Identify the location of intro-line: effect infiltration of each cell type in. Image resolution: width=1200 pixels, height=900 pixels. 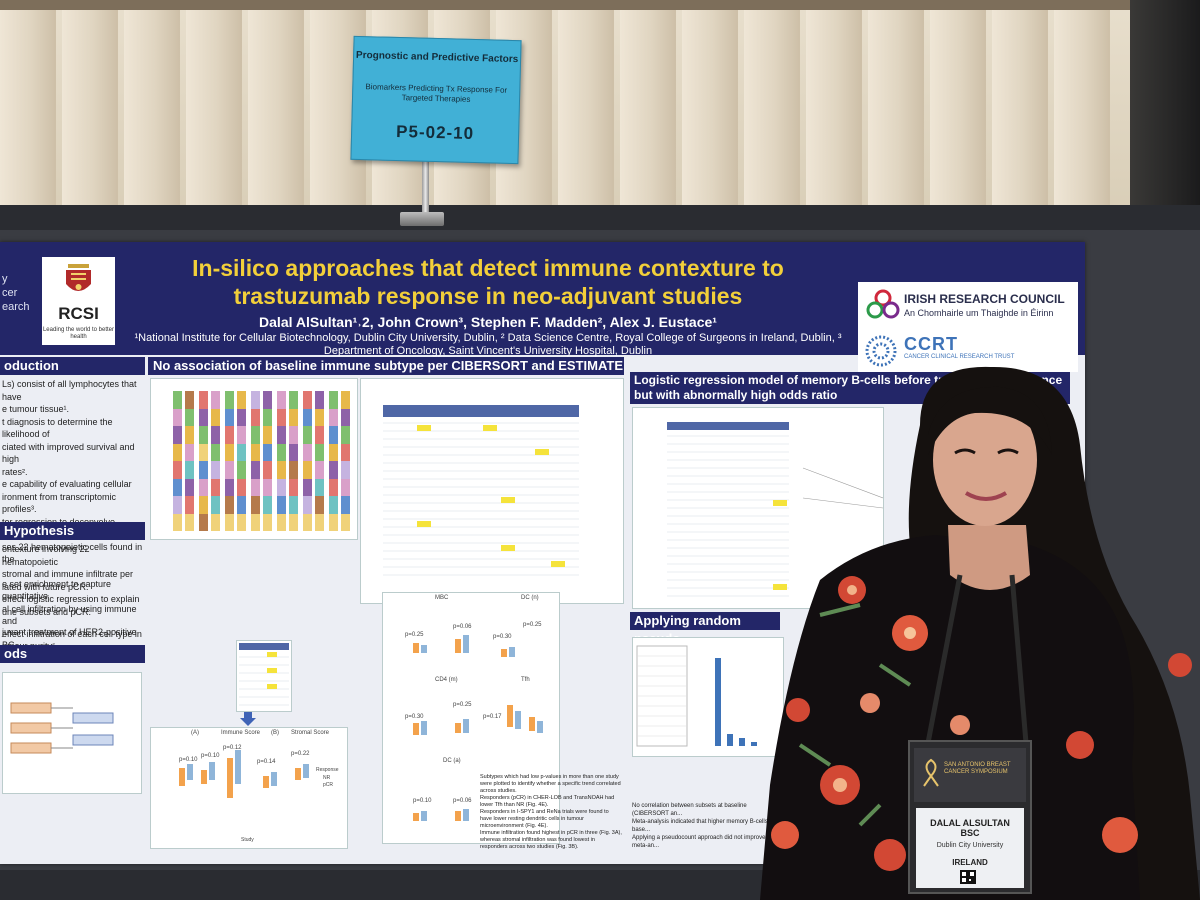
(72, 633).